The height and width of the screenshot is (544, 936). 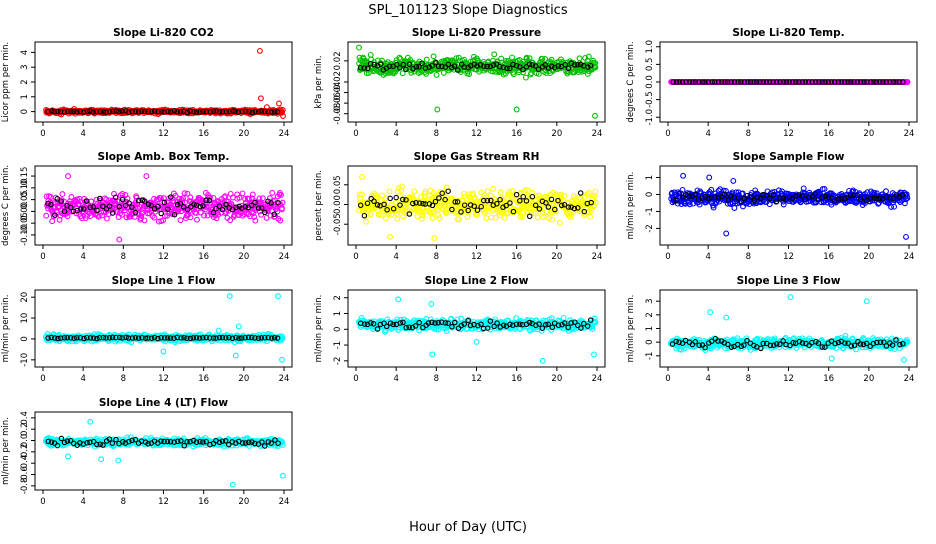 I want to click on panel-title: Slope Amb. Box Temp., so click(x=164, y=157).